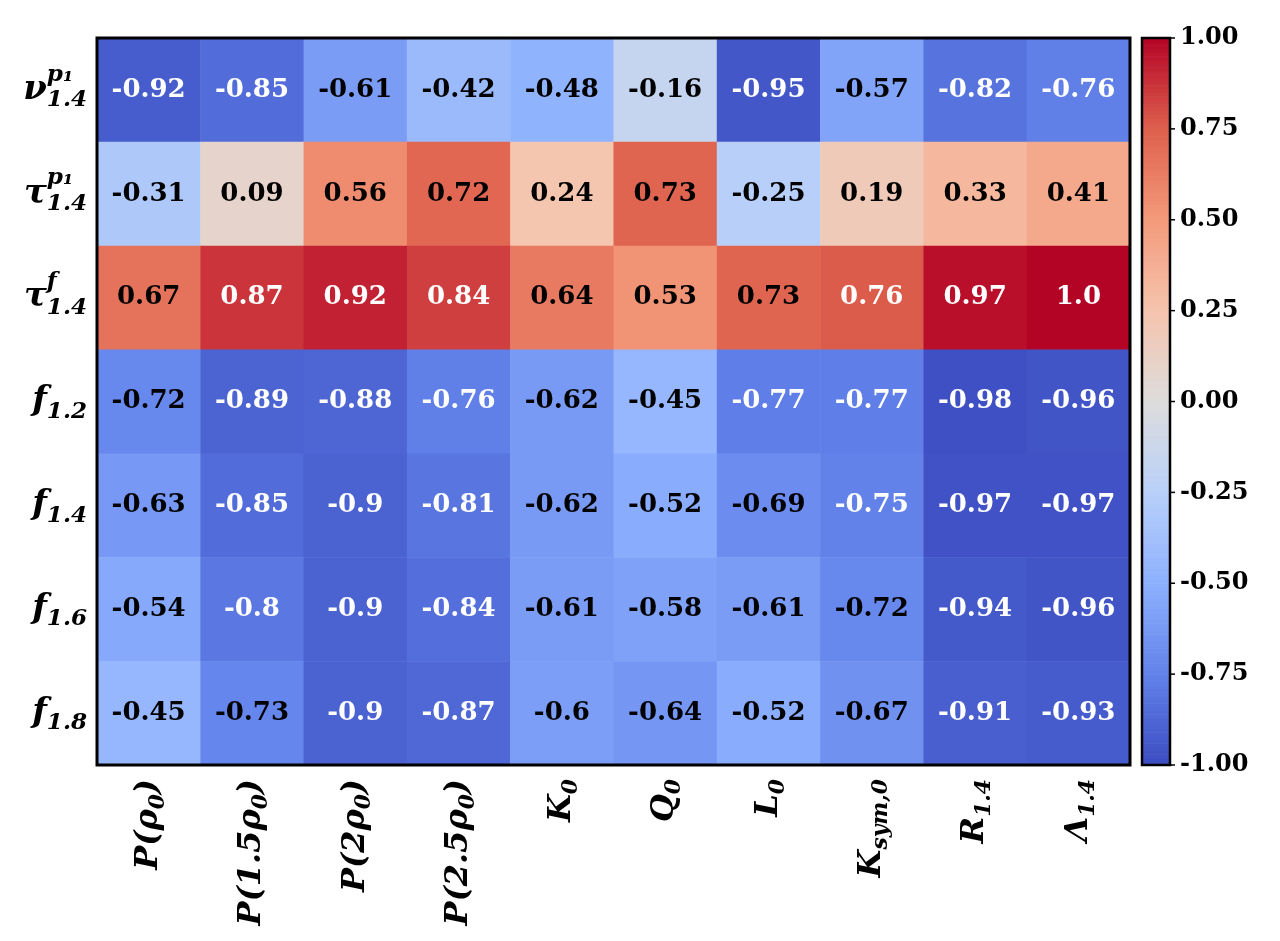 Image resolution: width=1280 pixels, height=941 pixels. What do you see at coordinates (561, 710) in the screenshot?
I see `data-label: -0.6` at bounding box center [561, 710].